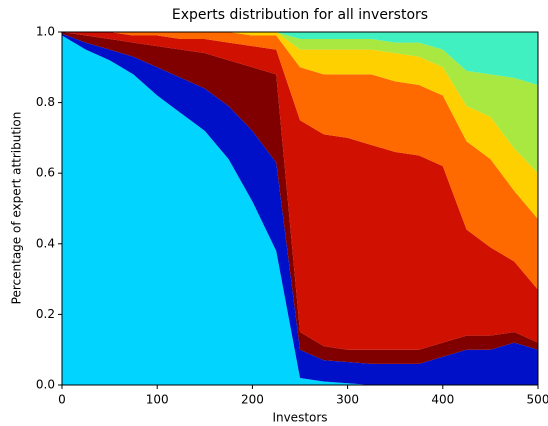 The height and width of the screenshot is (426, 548). I want to click on y-tick-label: 0.4, so click(45, 243).